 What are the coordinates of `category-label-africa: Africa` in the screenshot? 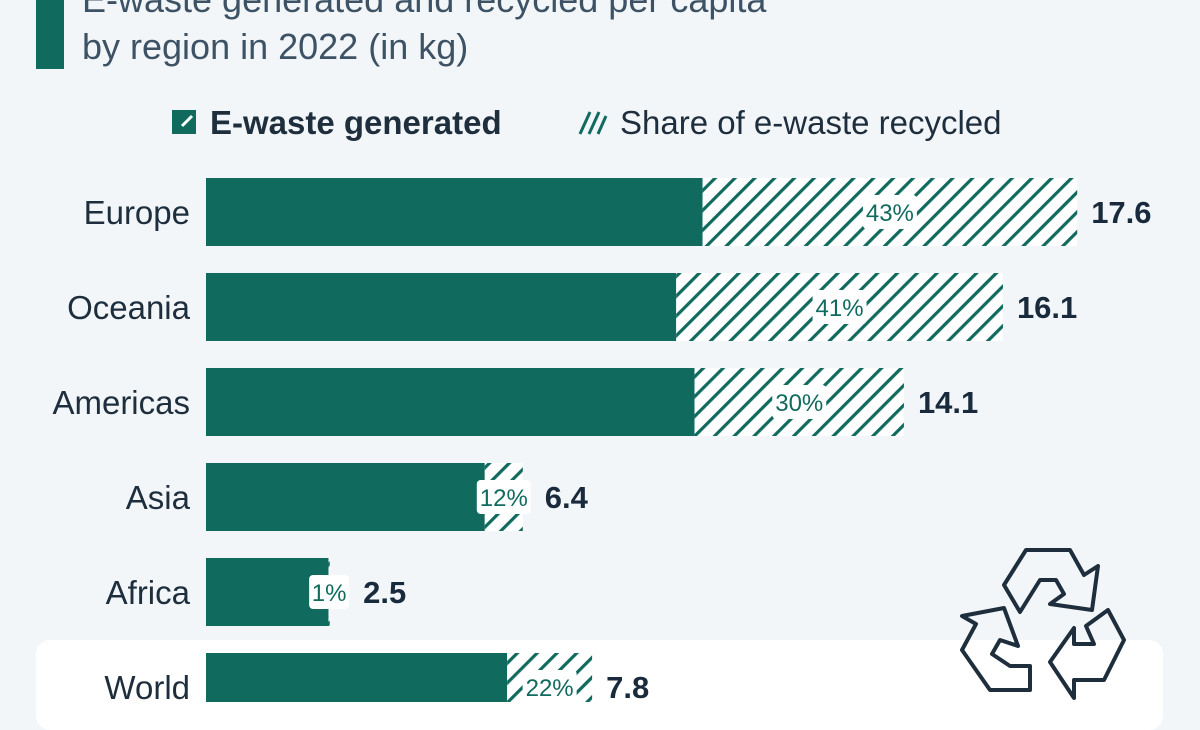 It's located at (148, 592).